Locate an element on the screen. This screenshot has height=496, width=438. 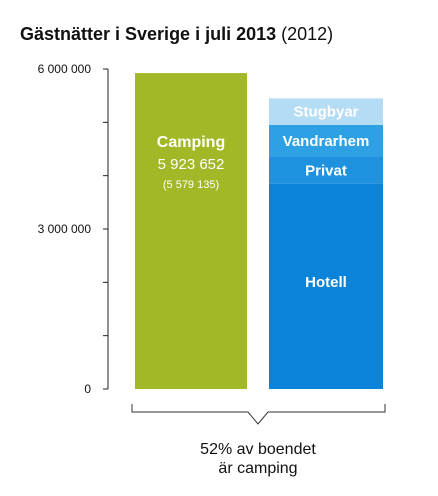
annotation-line-2: är camping is located at coordinates (257, 468).